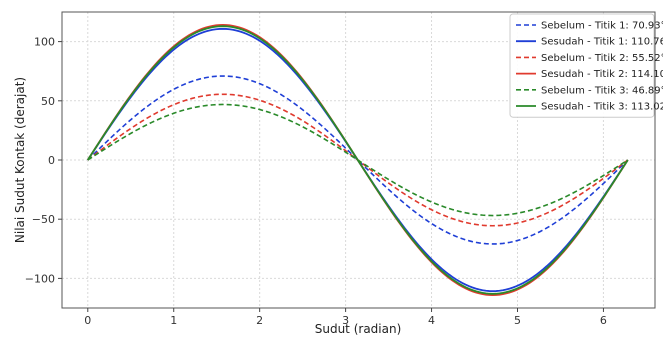 The height and width of the screenshot is (339, 663). Describe the element at coordinates (602, 42) in the screenshot. I see `legend-item-label: Sesudah - Titik 1: 110.76` at that location.